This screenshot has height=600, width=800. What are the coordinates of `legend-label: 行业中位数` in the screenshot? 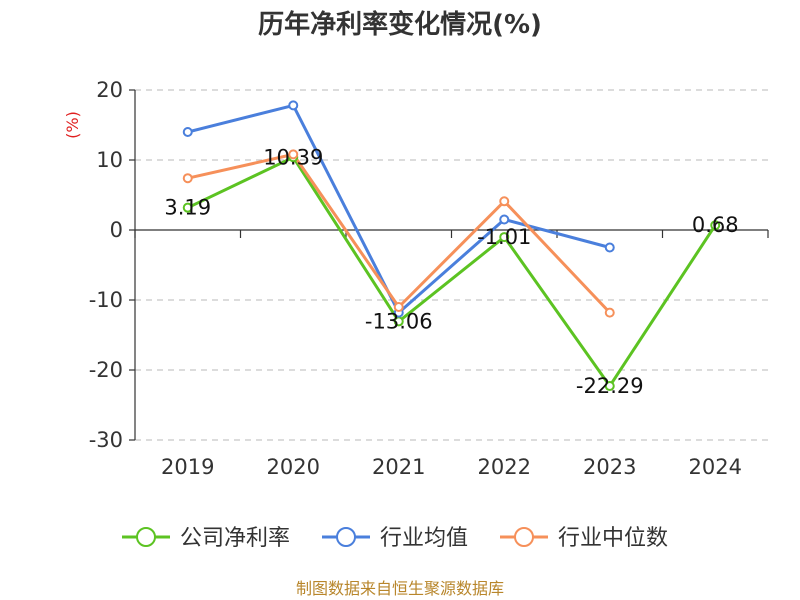 It's located at (613, 538).